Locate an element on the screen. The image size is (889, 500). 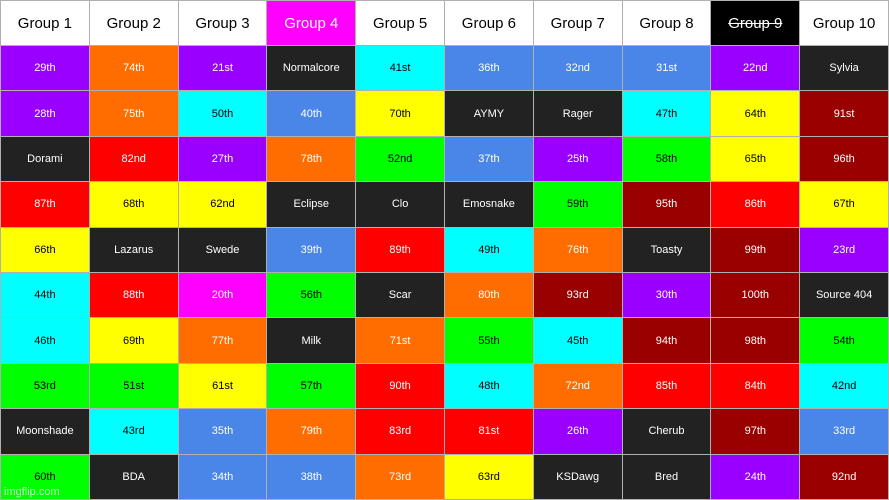
grid-cell: 21st is located at coordinates (223, 69).